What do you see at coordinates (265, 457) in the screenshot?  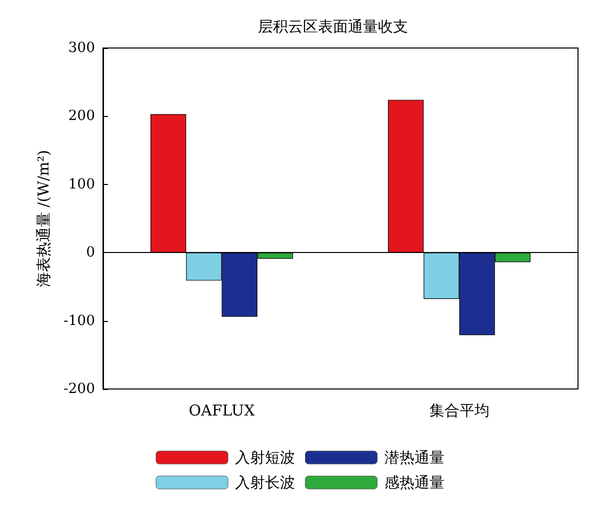 I see `legend-label: 入射短波` at bounding box center [265, 457].